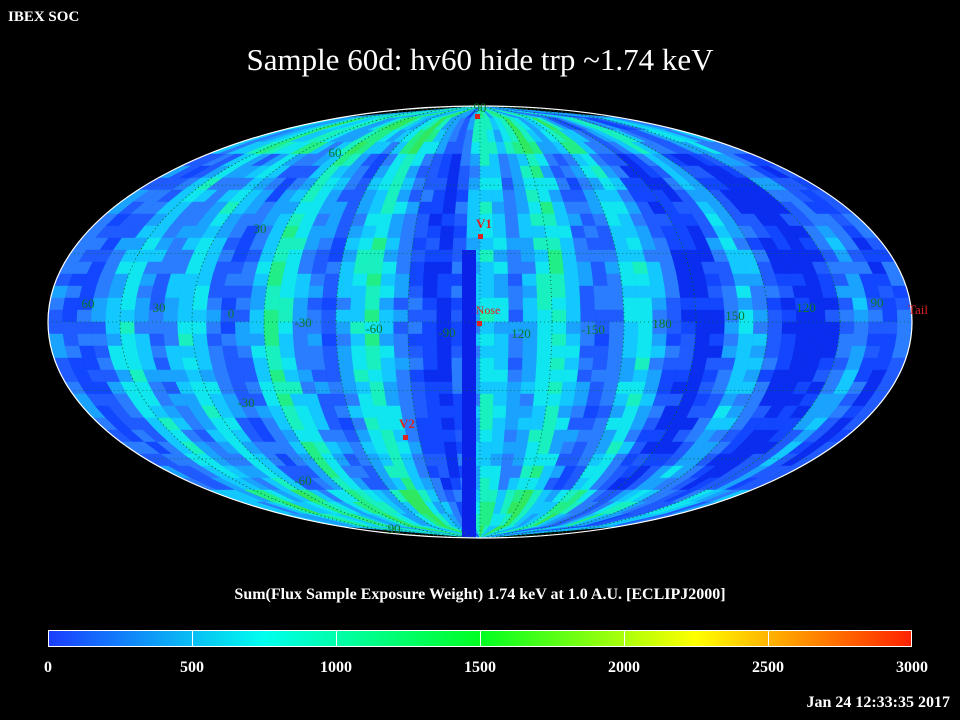  What do you see at coordinates (593, 329) in the screenshot?
I see `lon-label-minus-150: -150` at bounding box center [593, 329].